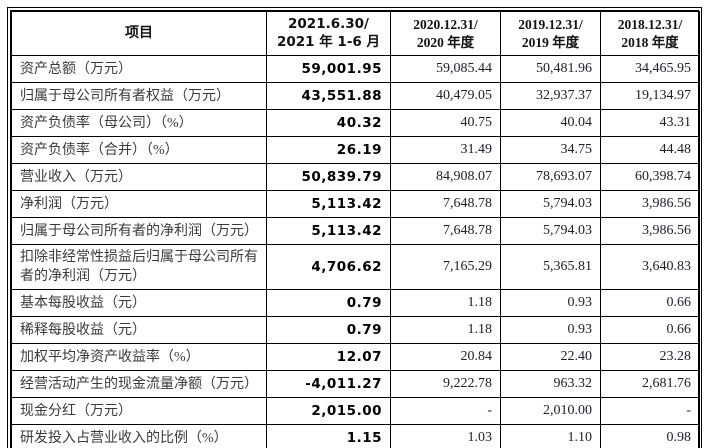  Describe the element at coordinates (445, 411) in the screenshot. I see `value-2020: -` at that location.